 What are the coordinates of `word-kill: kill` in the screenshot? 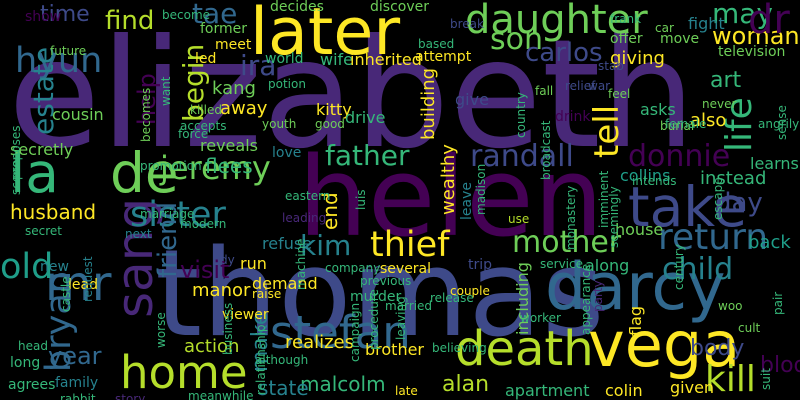 It's located at (730, 379).